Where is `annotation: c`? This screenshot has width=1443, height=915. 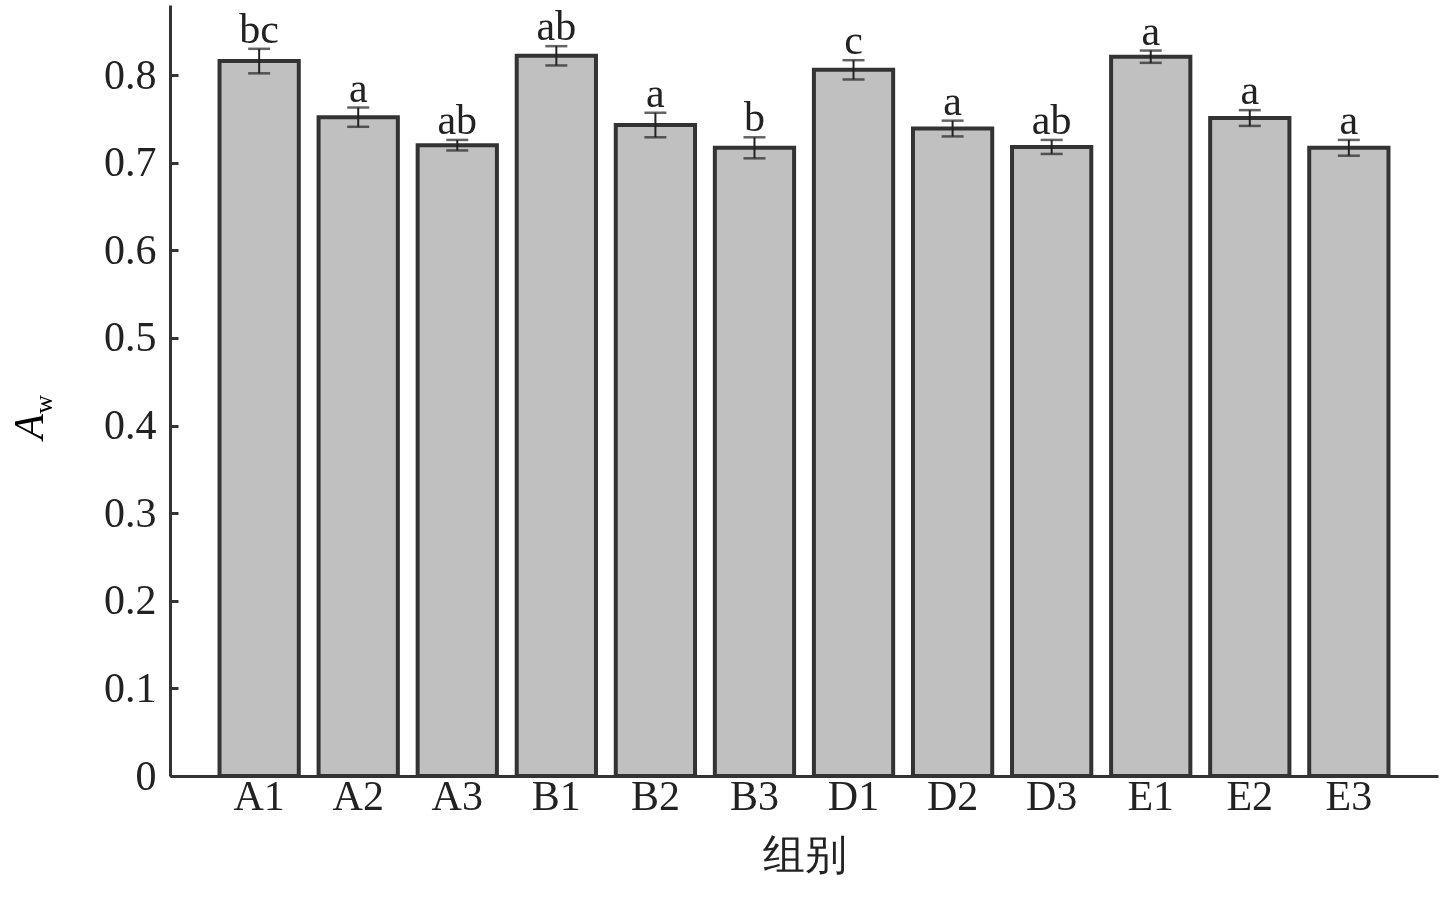 annotation: c is located at coordinates (853, 40).